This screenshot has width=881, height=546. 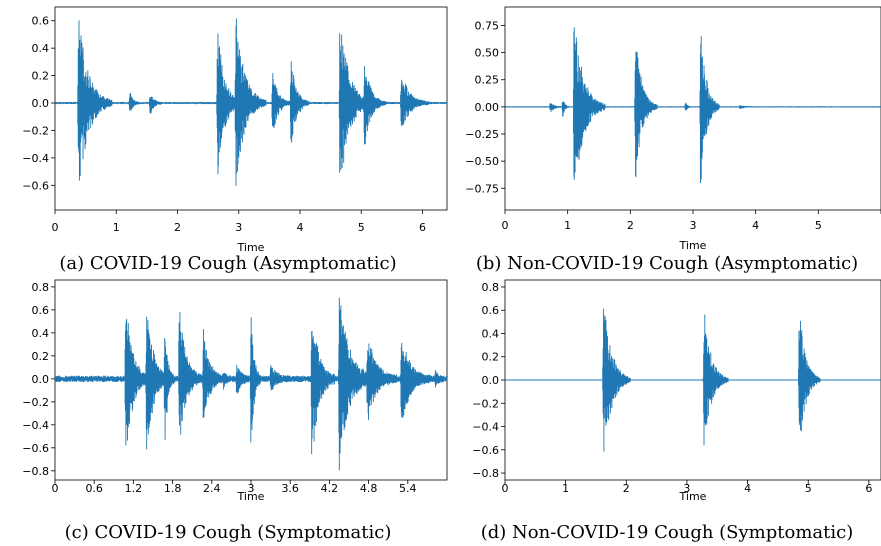 What do you see at coordinates (94, 488) in the screenshot?
I see `x-tick-label: 0.6` at bounding box center [94, 488].